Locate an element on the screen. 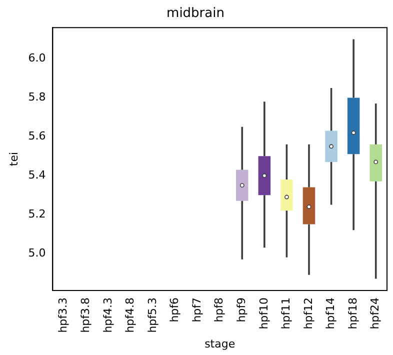 This screenshot has width=393, height=355. x-tick-label: hpf5.3 is located at coordinates (152, 315).